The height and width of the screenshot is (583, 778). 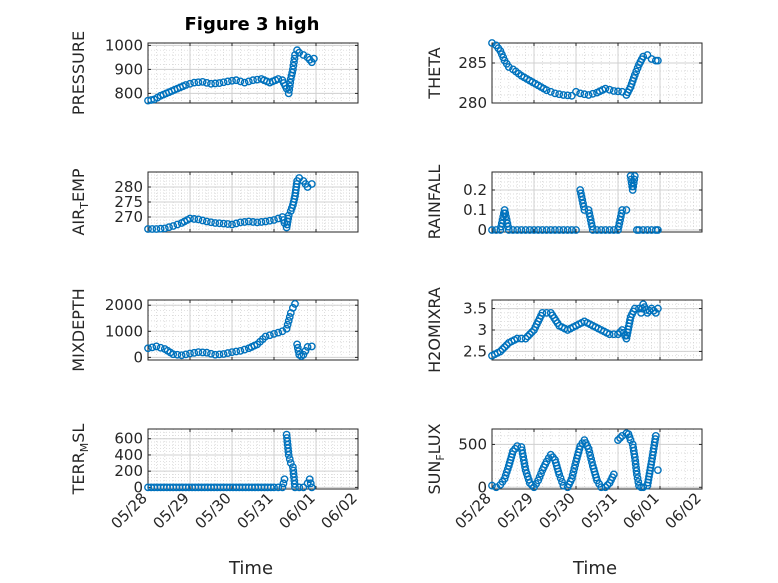 I want to click on x-tick-label: 05/28, so click(x=473, y=510).